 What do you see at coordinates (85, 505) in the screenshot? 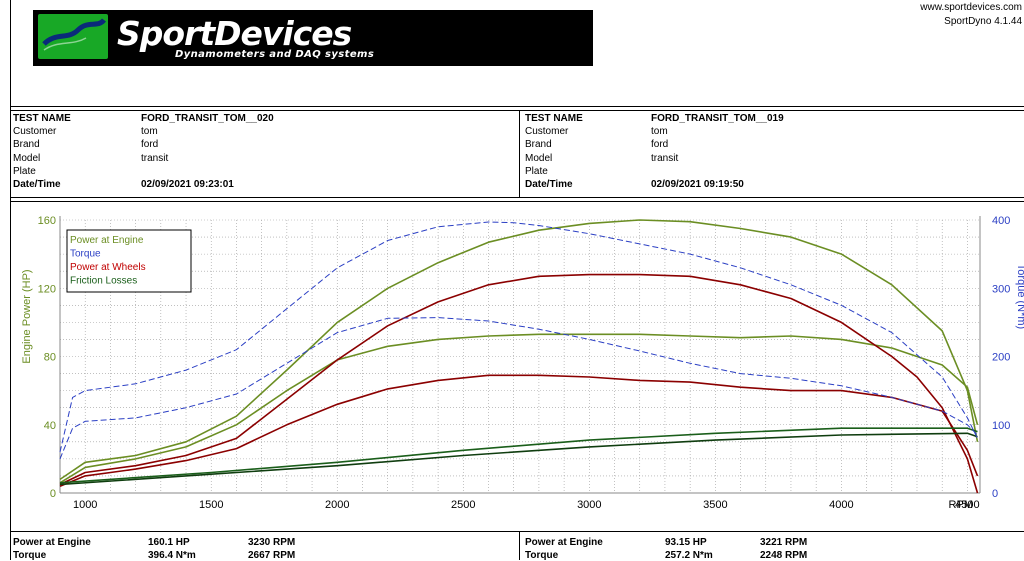
I see `x-tick-label: 1000` at bounding box center [85, 505].